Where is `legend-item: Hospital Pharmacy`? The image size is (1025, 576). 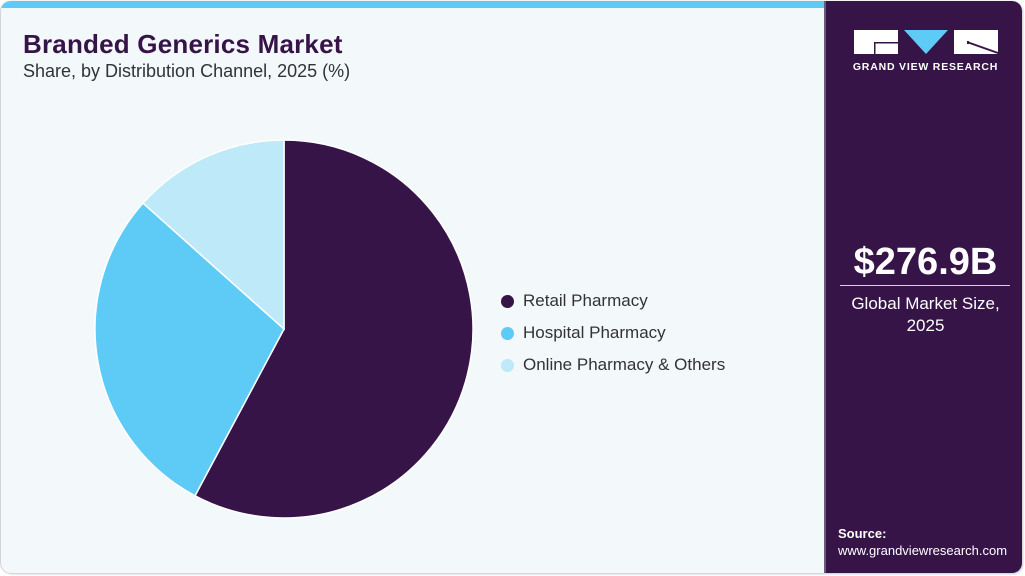 legend-item: Hospital Pharmacy is located at coordinates (613, 333).